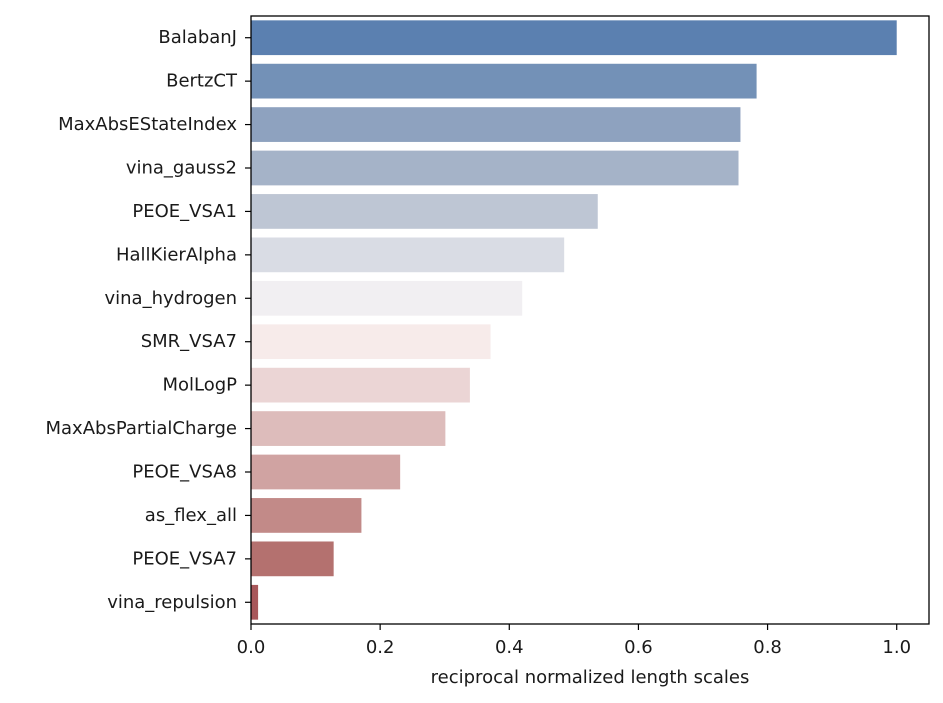 This screenshot has height=703, width=943. What do you see at coordinates (495, 168) in the screenshot?
I see `bar-vina_gauss2` at bounding box center [495, 168].